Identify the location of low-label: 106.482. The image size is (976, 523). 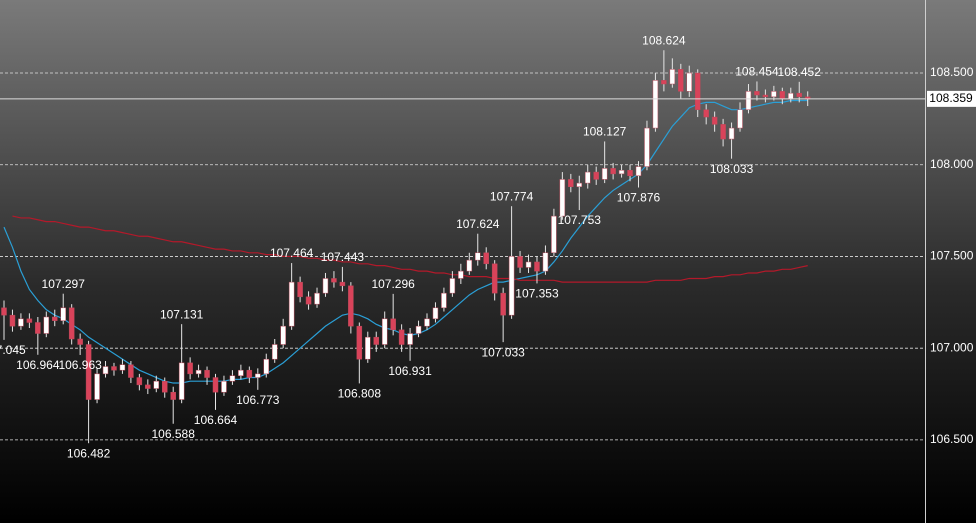
(89, 453).